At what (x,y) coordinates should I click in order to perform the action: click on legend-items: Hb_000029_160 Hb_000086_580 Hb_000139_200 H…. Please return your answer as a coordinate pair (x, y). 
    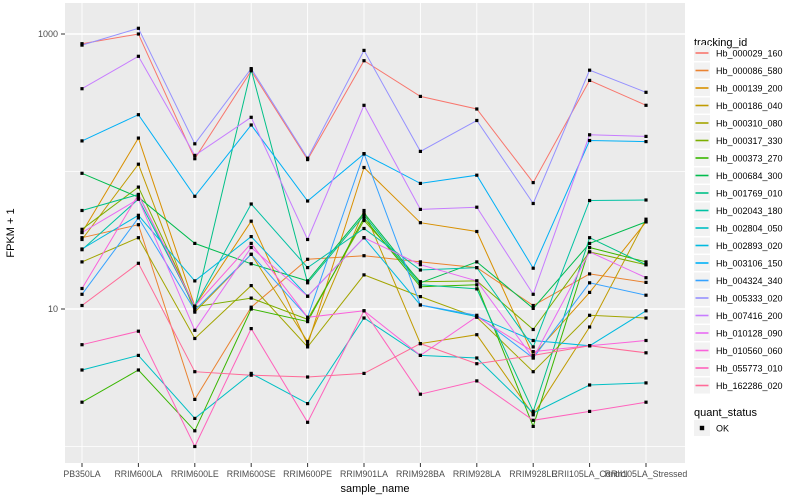
    Looking at the image, I should click on (738, 240).